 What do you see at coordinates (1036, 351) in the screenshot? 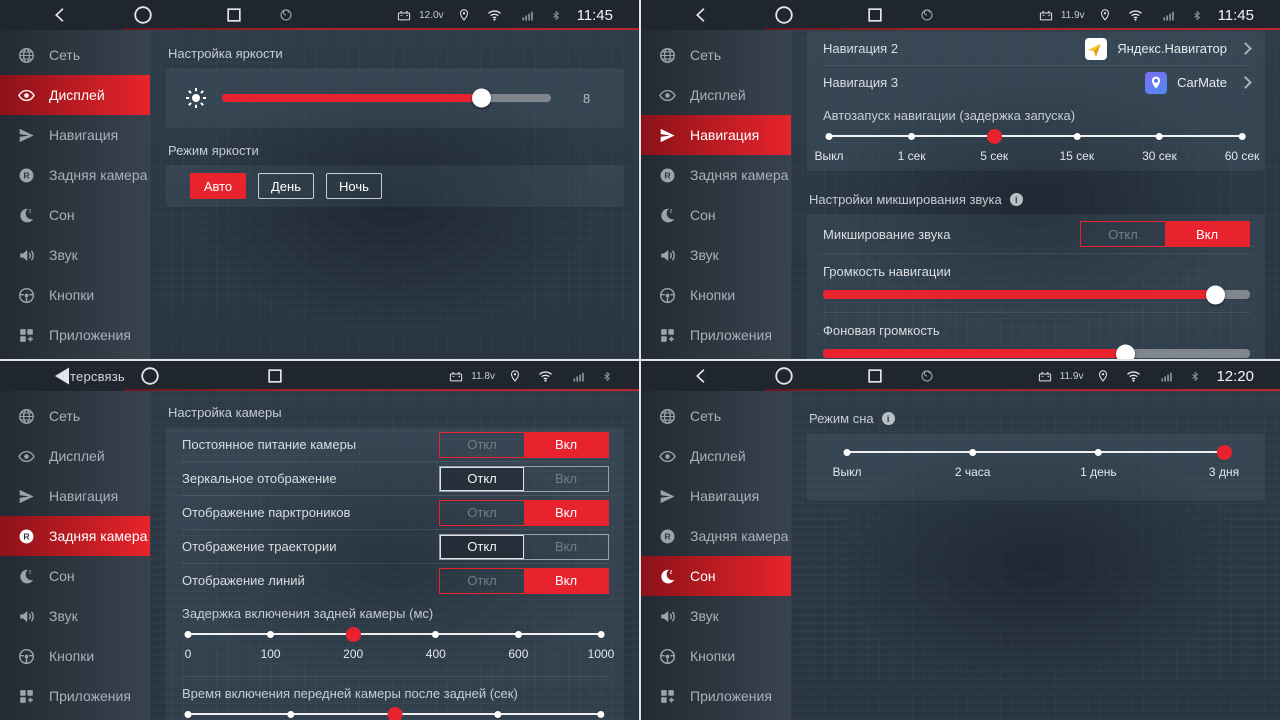
I see `bg-volume-slider` at bounding box center [1036, 351].